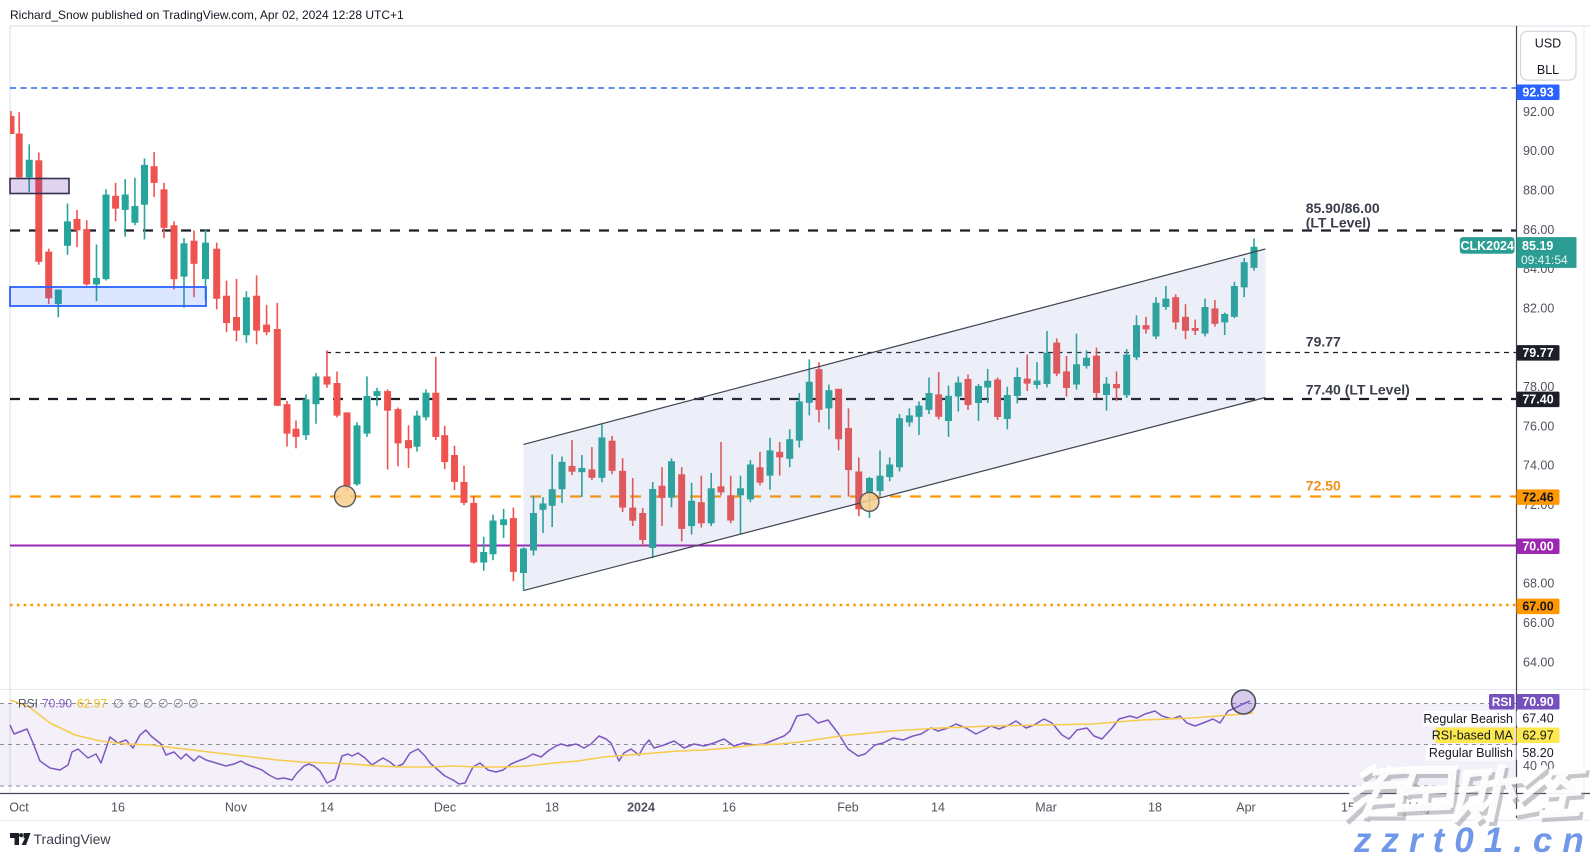 Image resolution: width=1590 pixels, height=857 pixels. What do you see at coordinates (1537, 719) in the screenshot?
I see `svg-text: 67.40` at bounding box center [1537, 719].